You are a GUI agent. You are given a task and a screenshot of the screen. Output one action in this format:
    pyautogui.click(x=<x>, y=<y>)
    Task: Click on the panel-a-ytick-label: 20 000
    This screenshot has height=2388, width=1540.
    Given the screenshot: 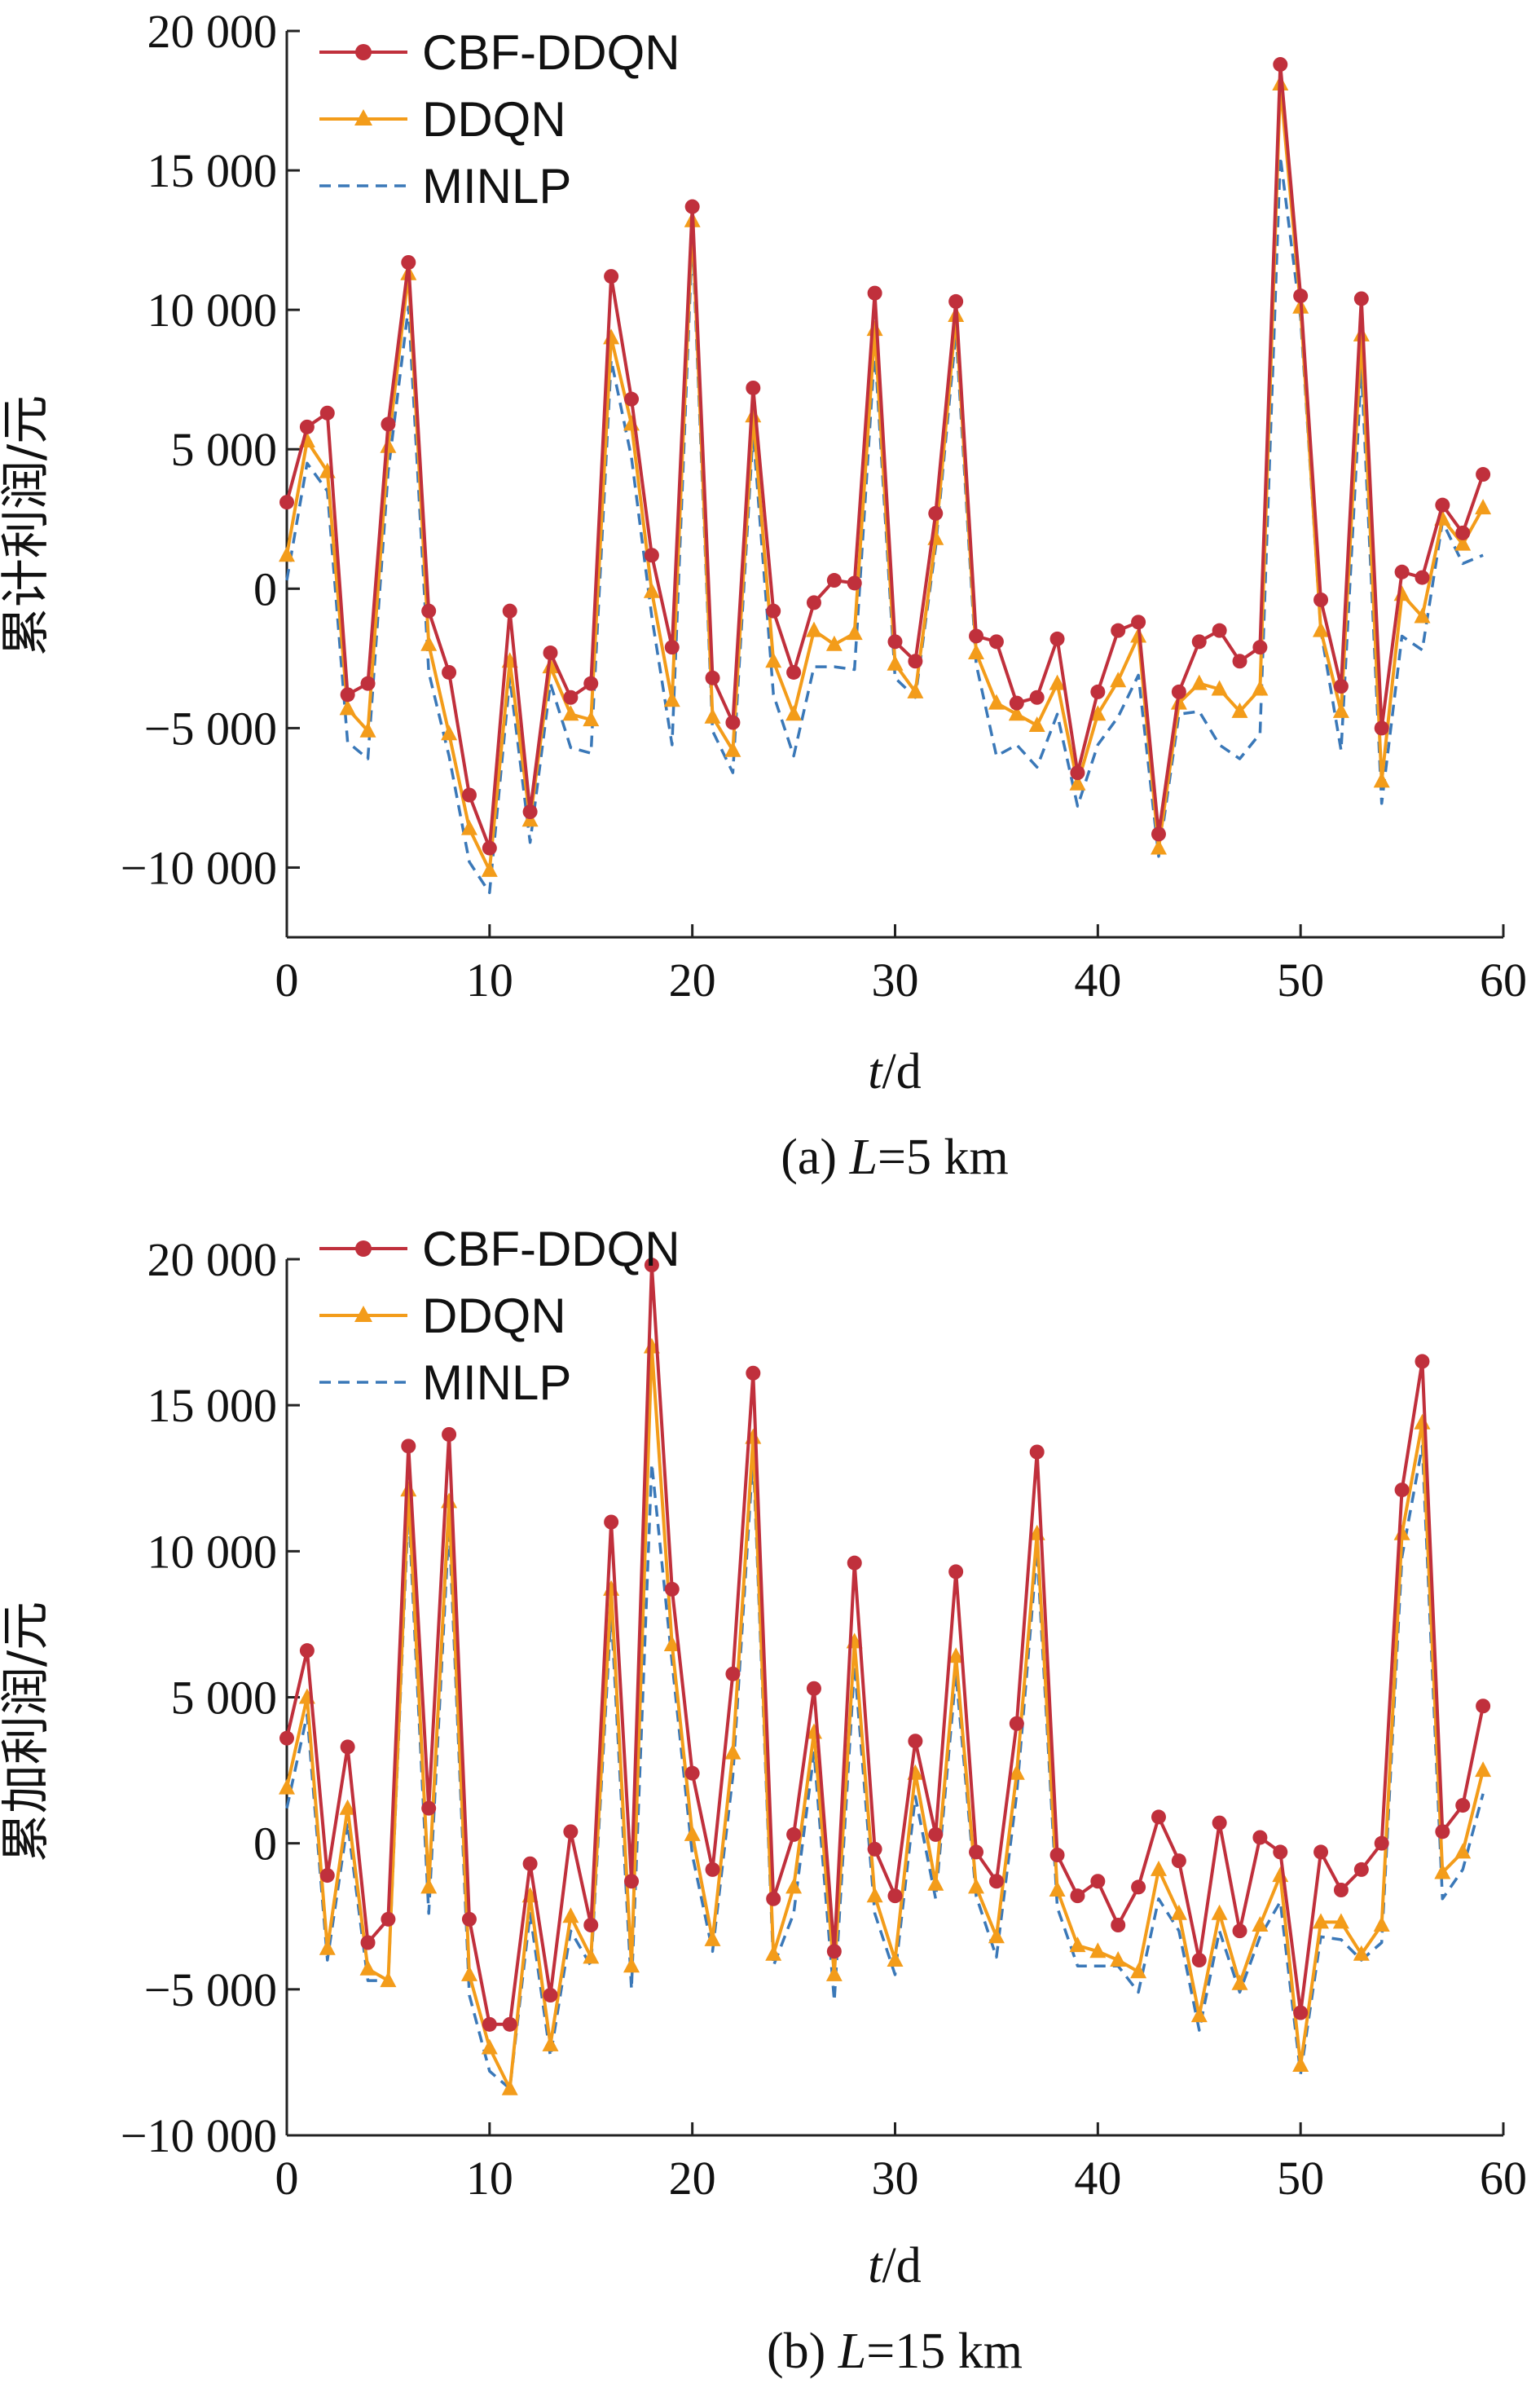 What is the action you would take?
    pyautogui.click(x=212, y=31)
    